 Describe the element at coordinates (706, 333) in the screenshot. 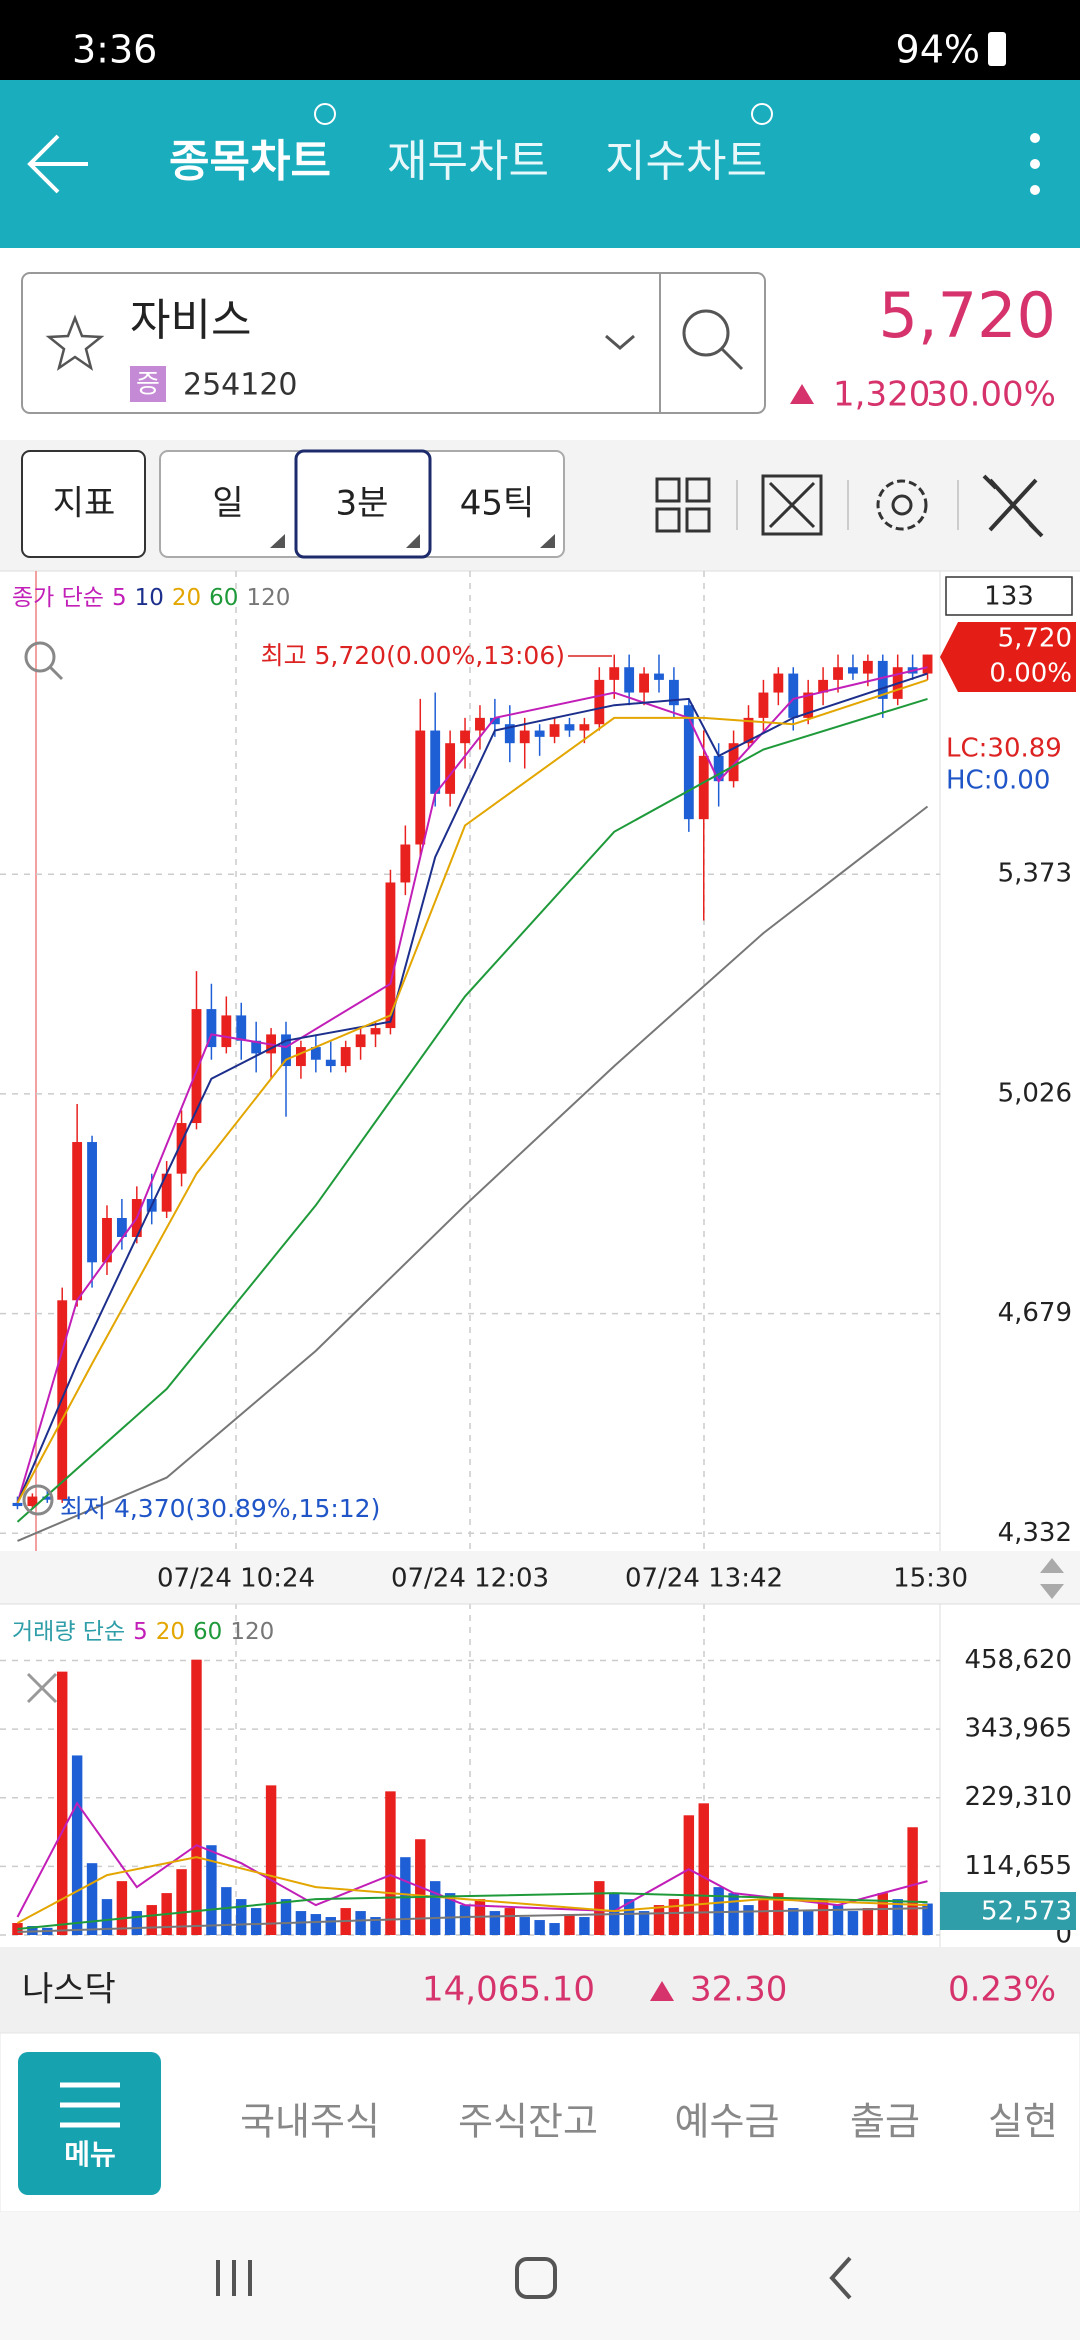

I see `search-icon` at that location.